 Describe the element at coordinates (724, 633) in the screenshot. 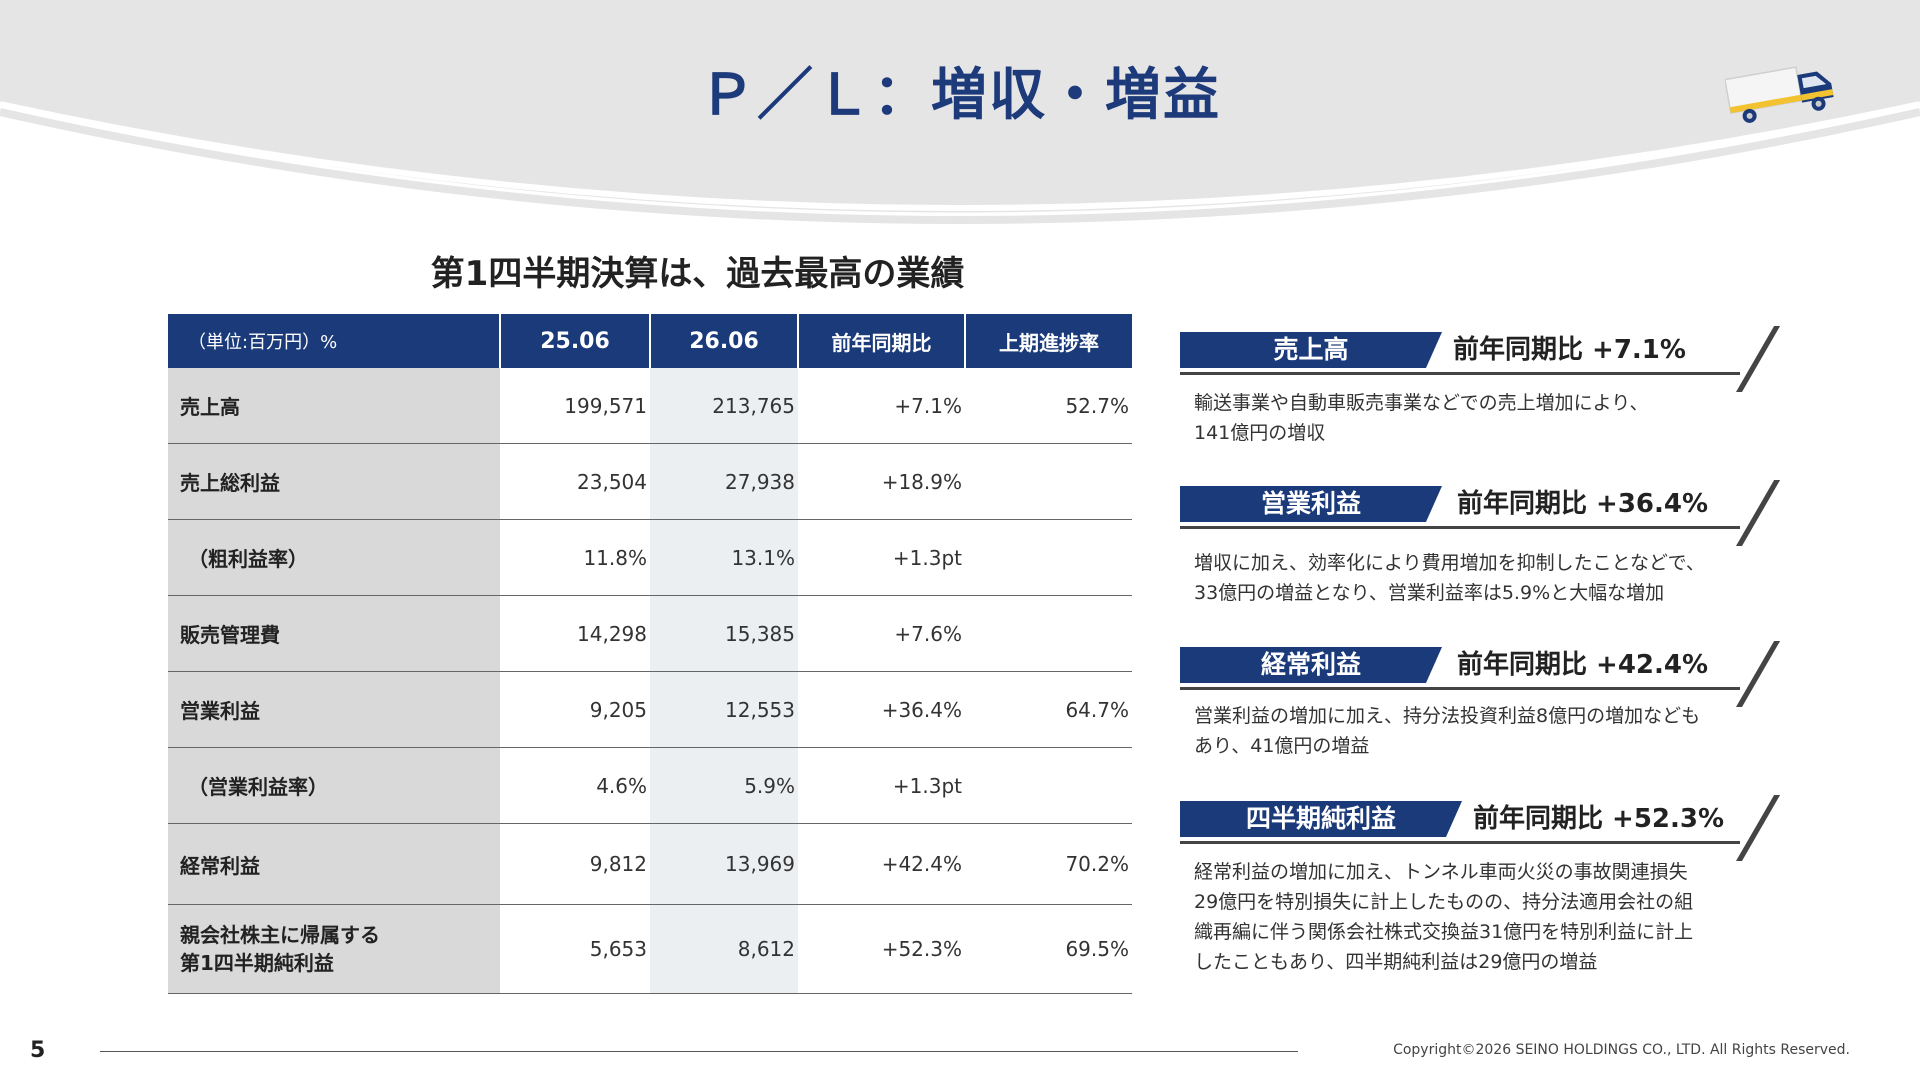

I see `cell-26-06: 15,385` at that location.